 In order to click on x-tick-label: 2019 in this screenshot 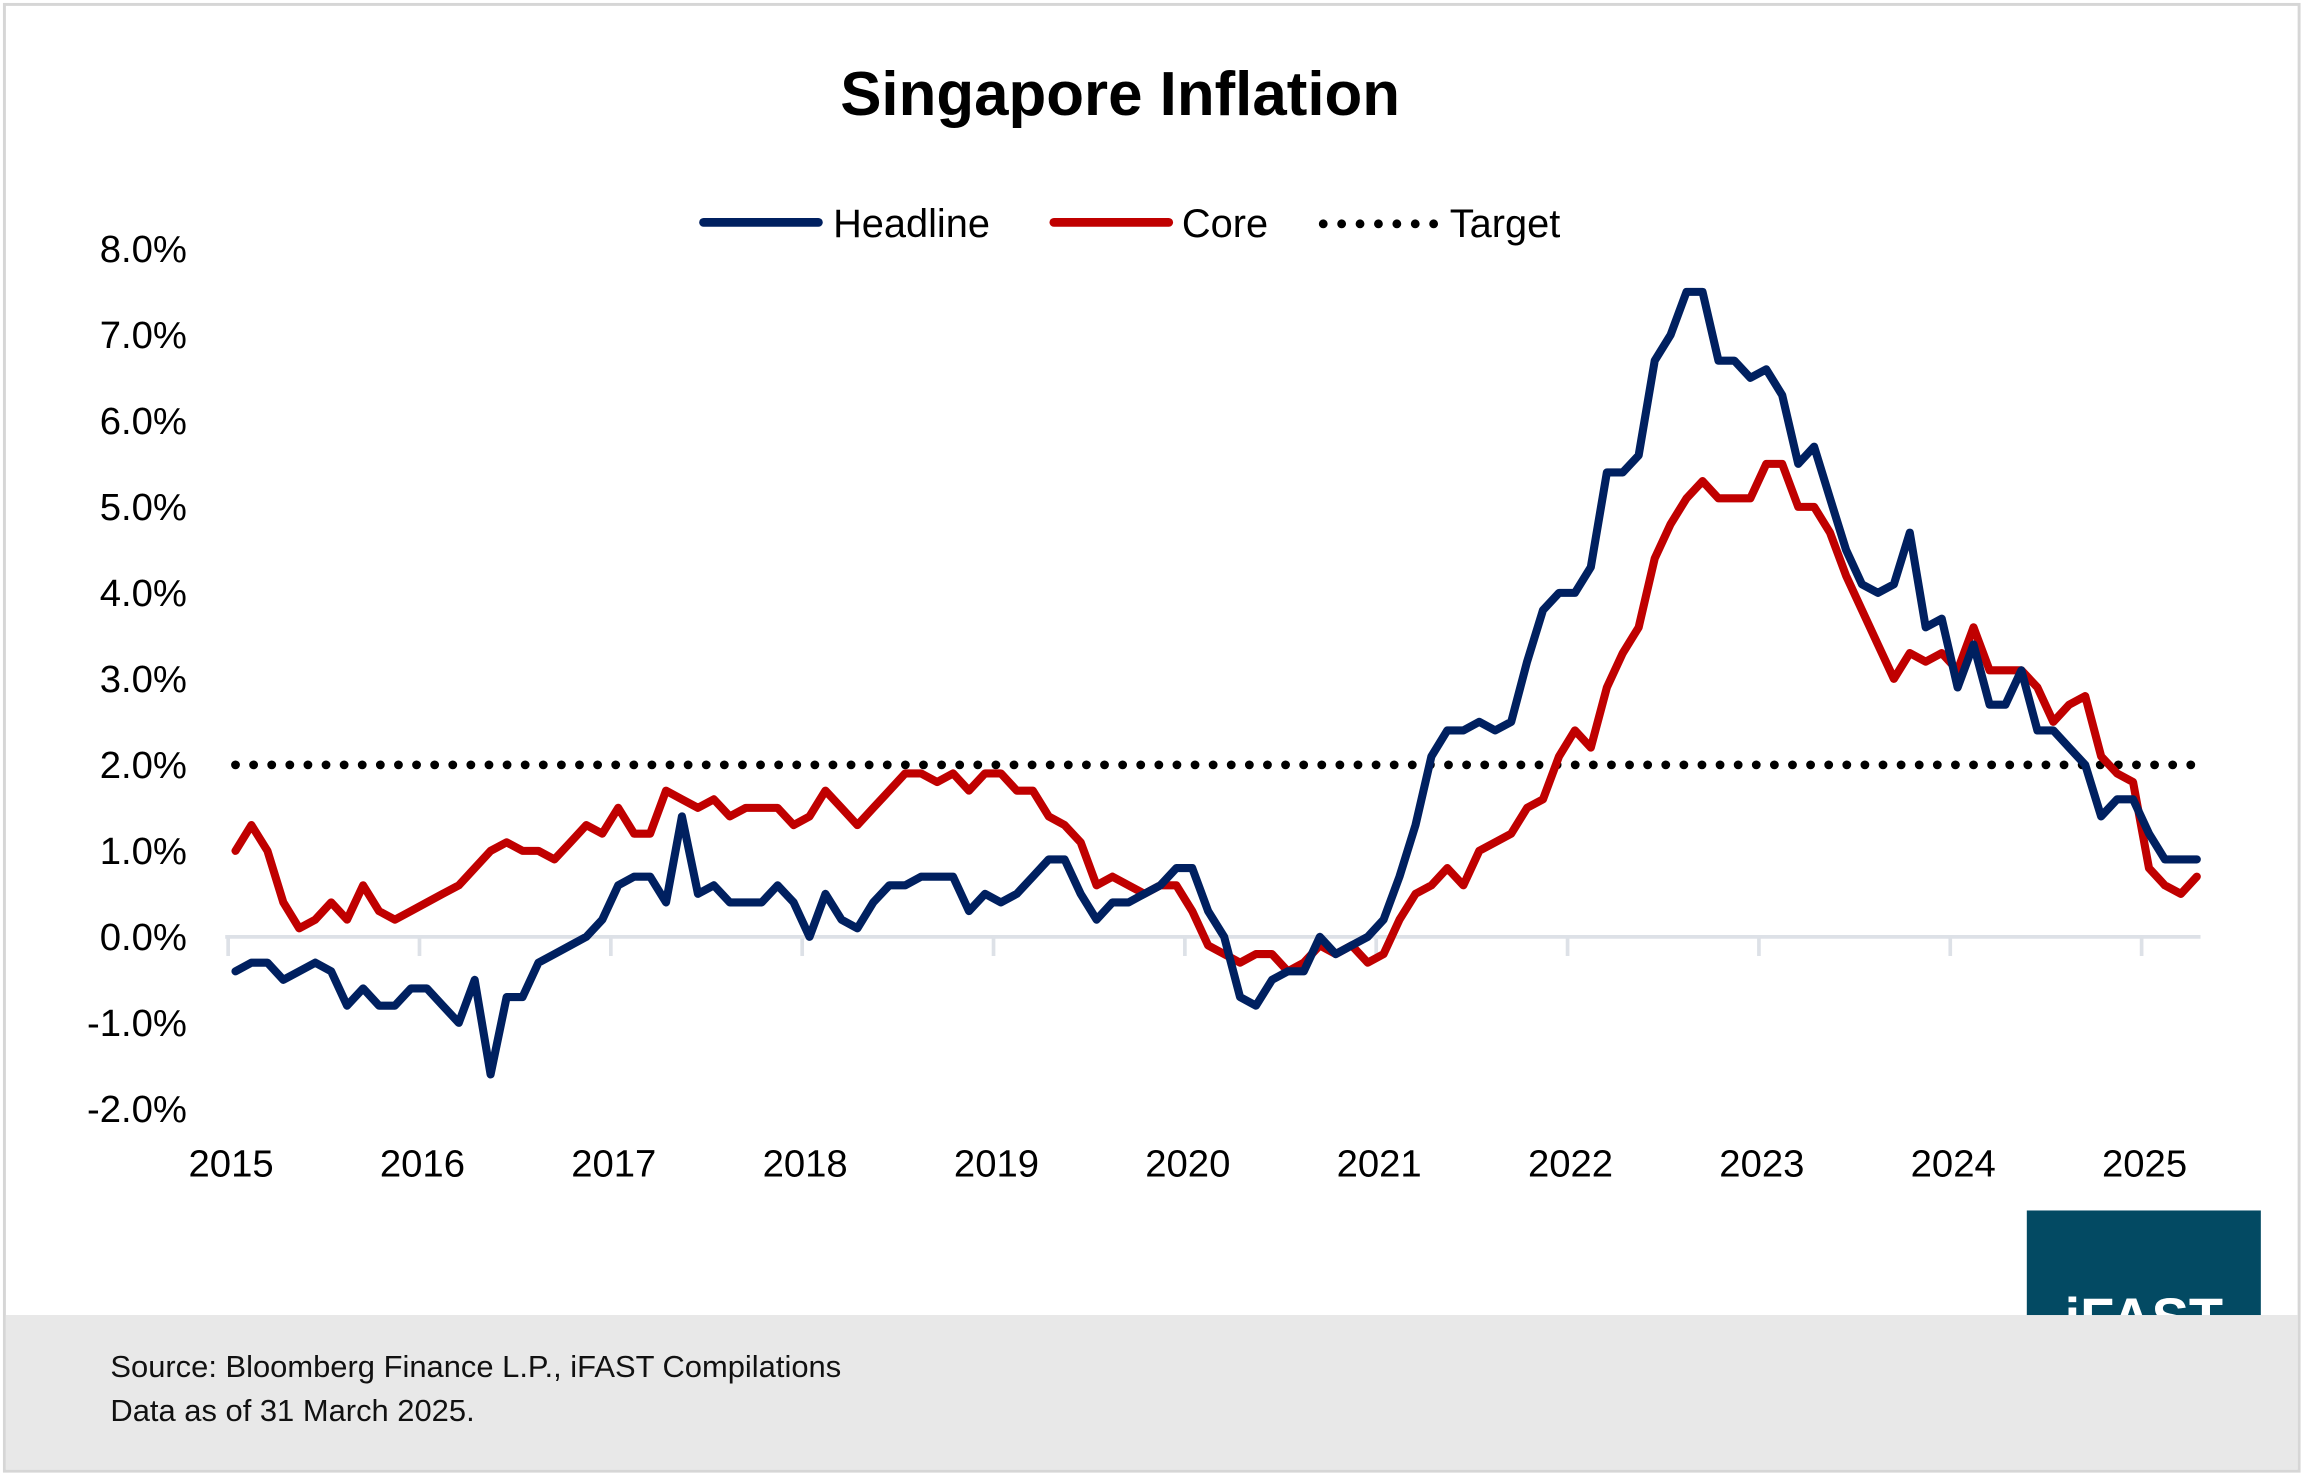, I will do `click(996, 1164)`.